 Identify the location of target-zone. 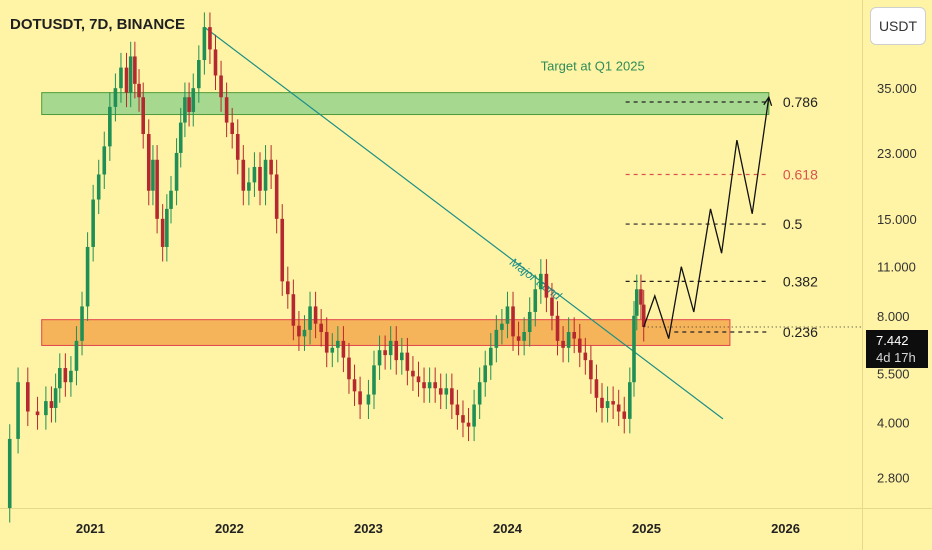
(405, 104).